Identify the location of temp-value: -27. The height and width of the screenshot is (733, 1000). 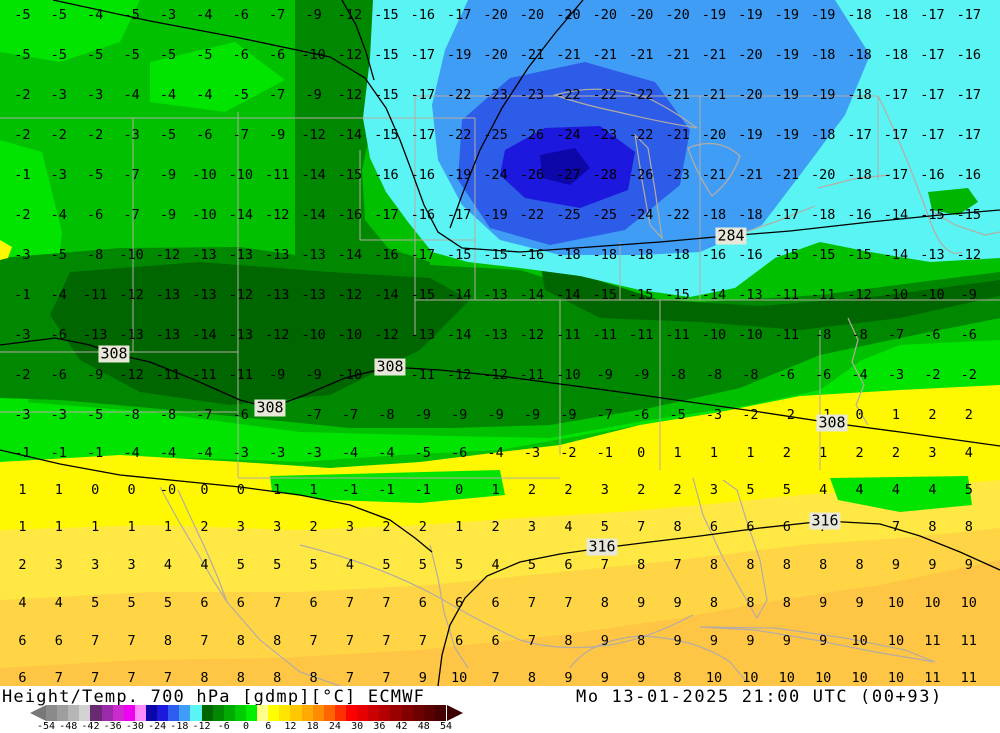
(568, 175).